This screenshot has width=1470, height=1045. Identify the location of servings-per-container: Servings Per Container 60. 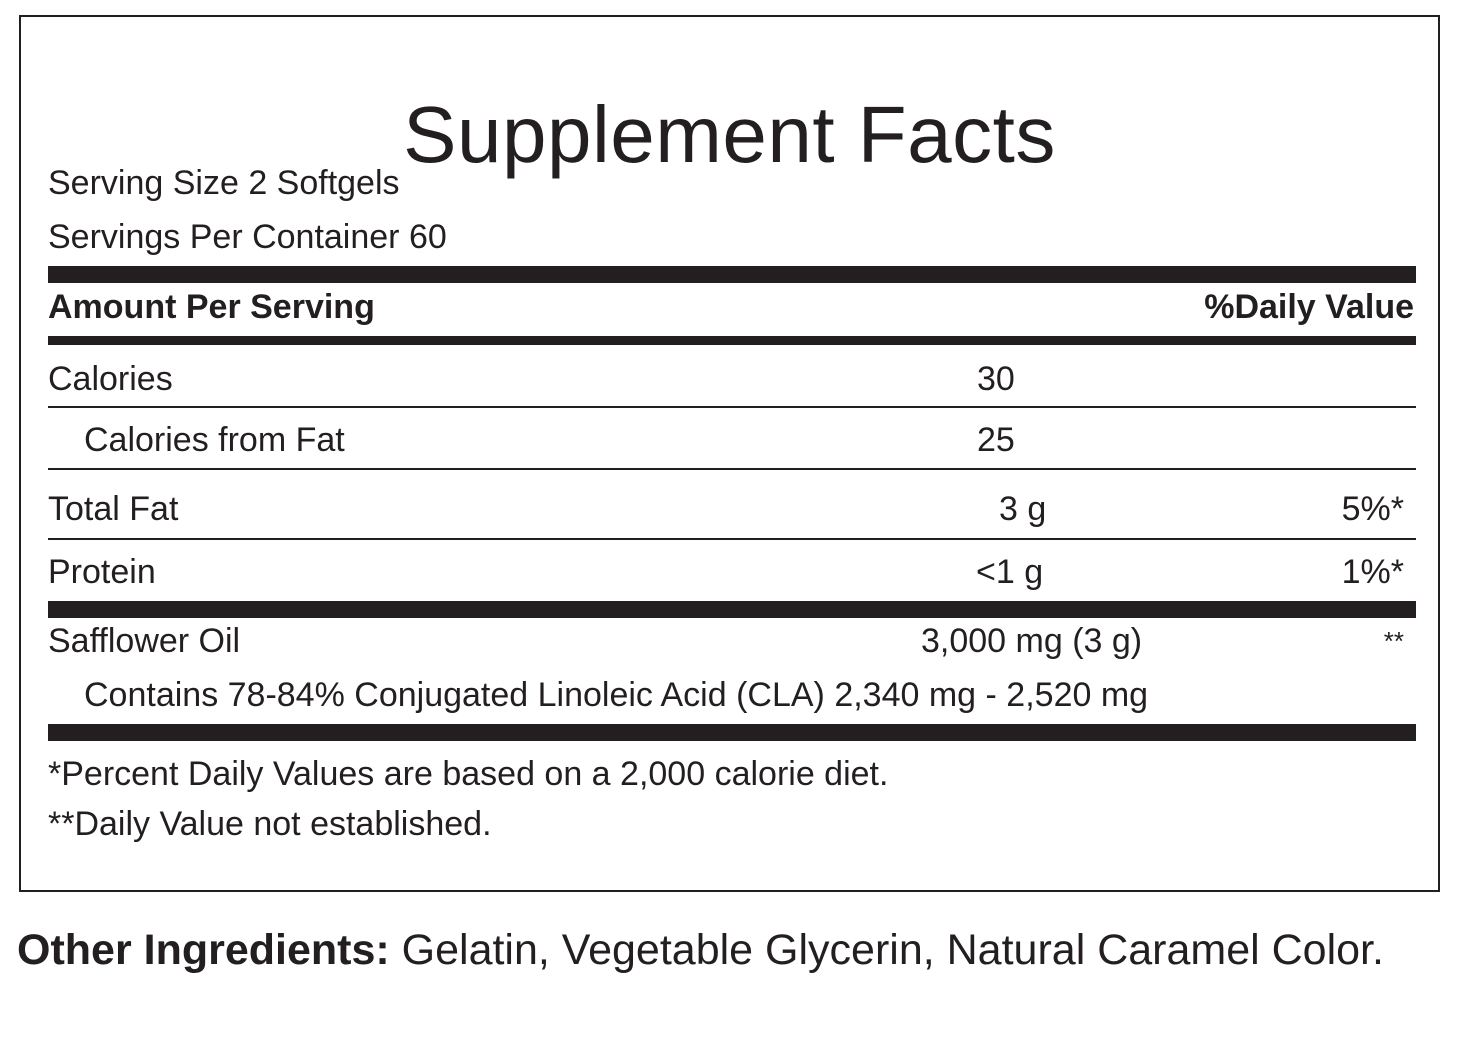
(247, 237).